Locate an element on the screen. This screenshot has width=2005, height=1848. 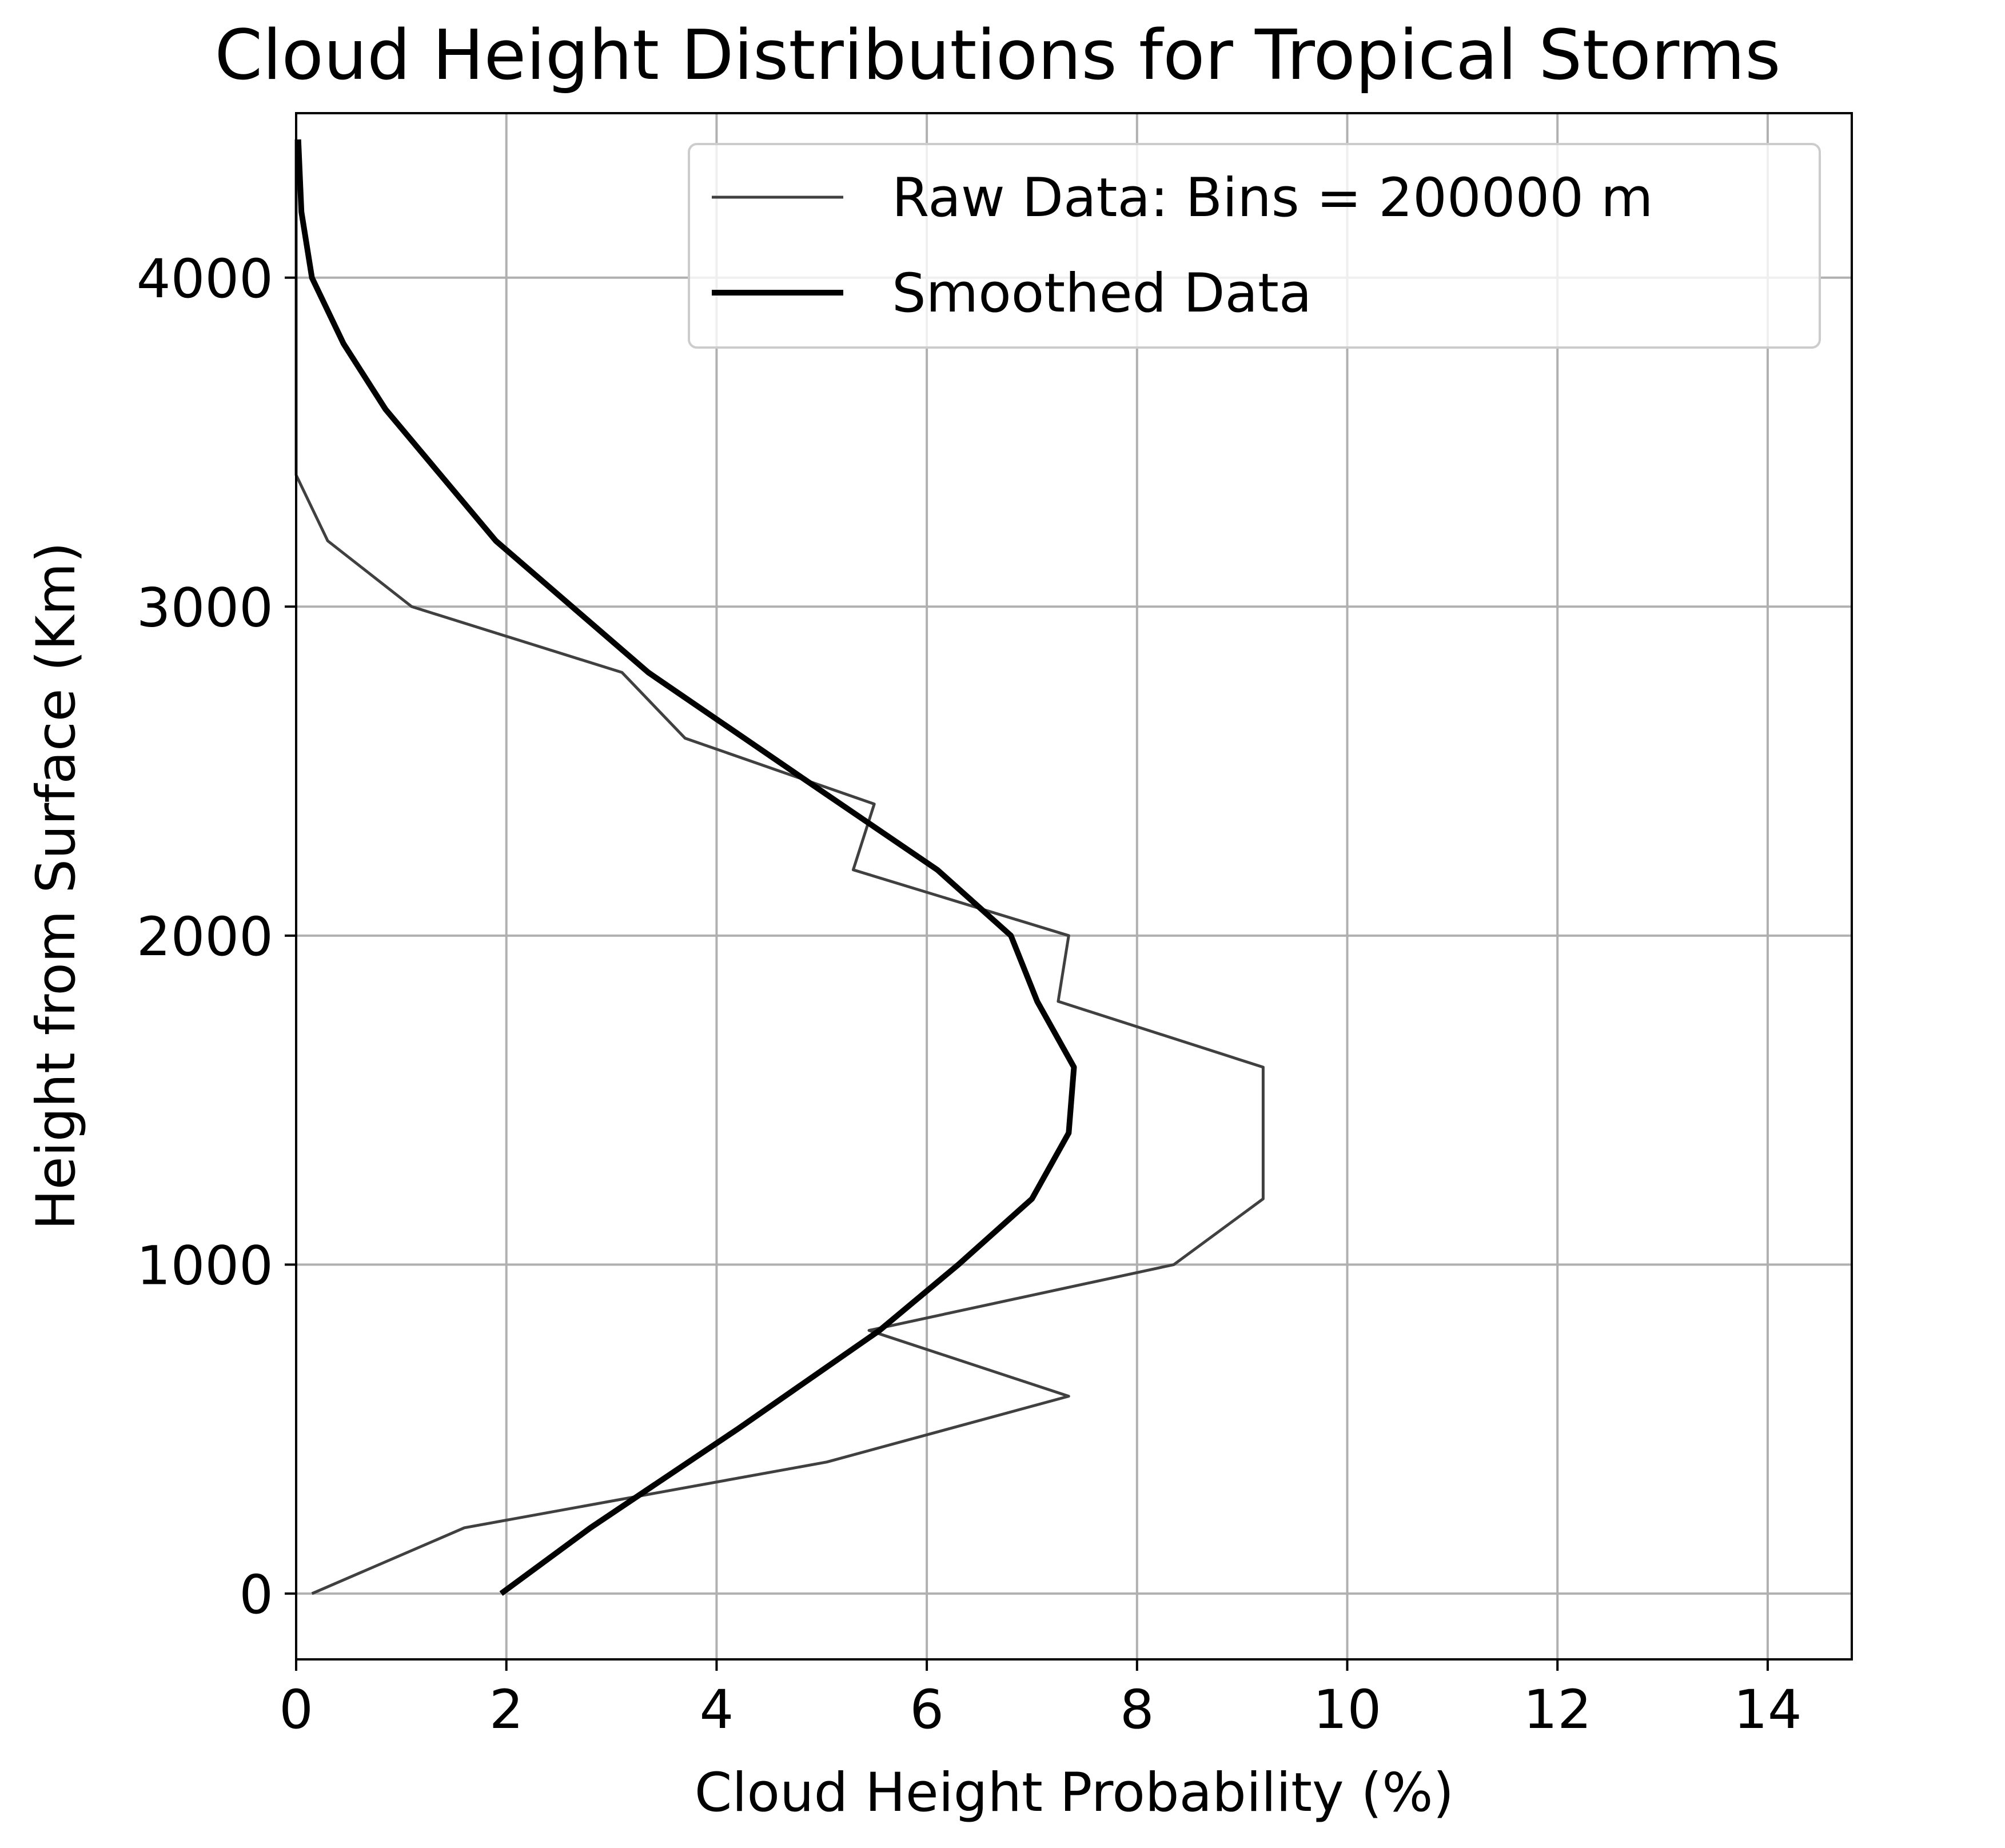
x-tick-label: 0 is located at coordinates (296, 1710).